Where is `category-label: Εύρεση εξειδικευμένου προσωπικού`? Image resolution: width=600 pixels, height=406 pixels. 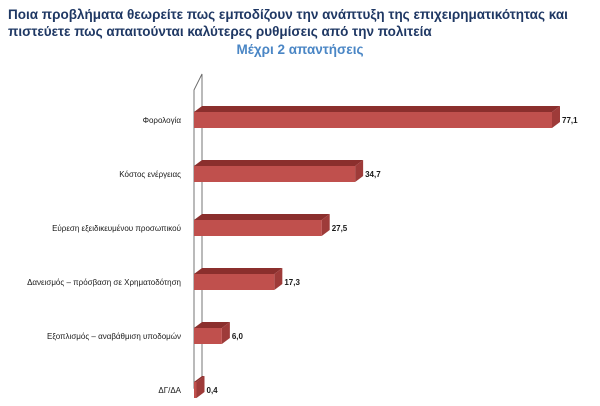
category-label: Εύρεση εξειδικευμένου προσωπικού is located at coordinates (116, 228).